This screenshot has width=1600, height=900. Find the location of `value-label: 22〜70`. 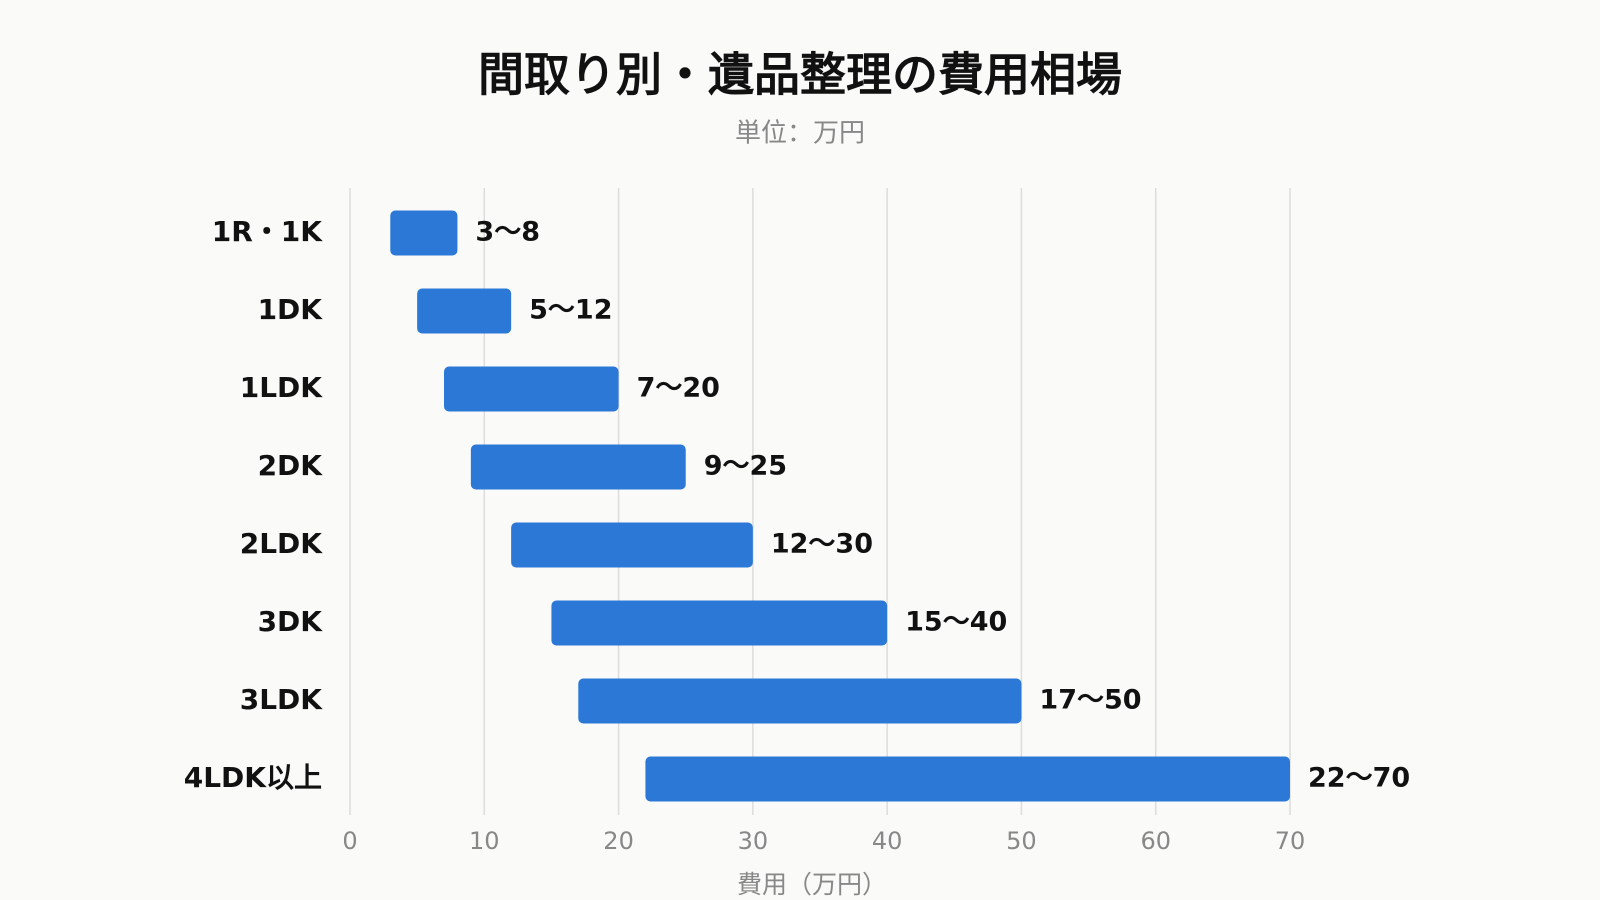

value-label: 22〜70 is located at coordinates (1359, 778).